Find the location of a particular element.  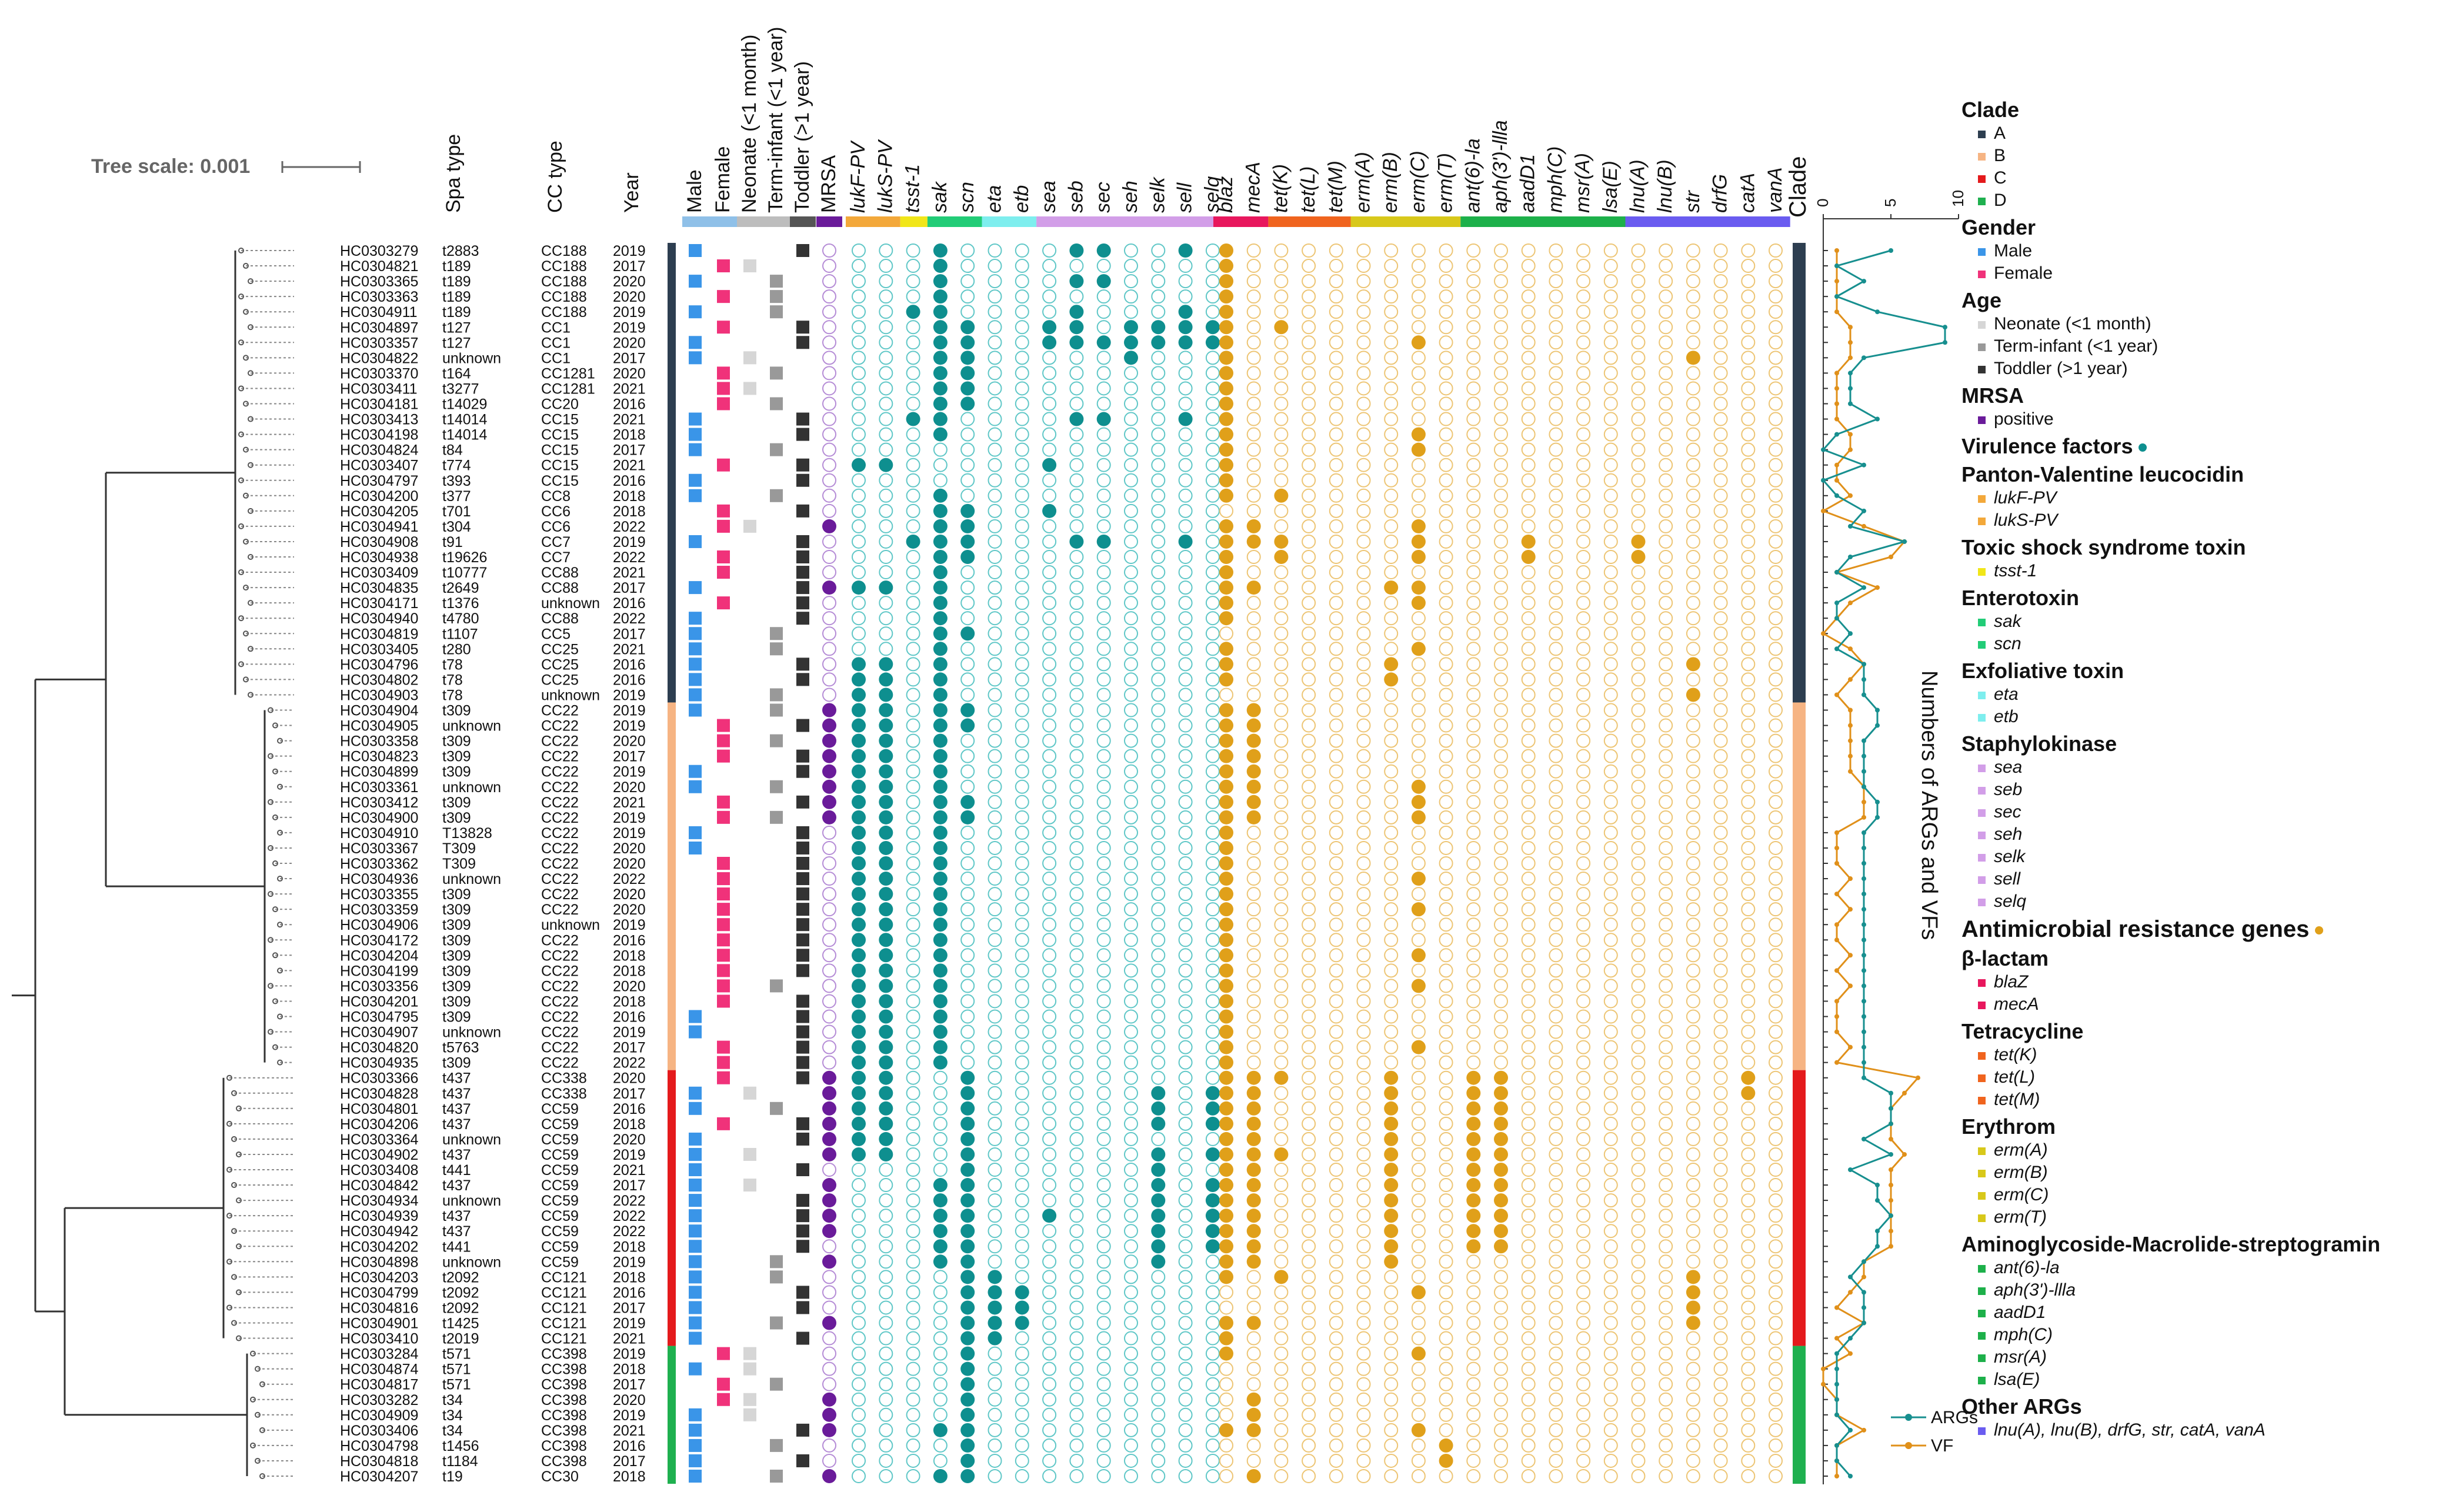

mrsa-empty is located at coordinates (829, 1062).